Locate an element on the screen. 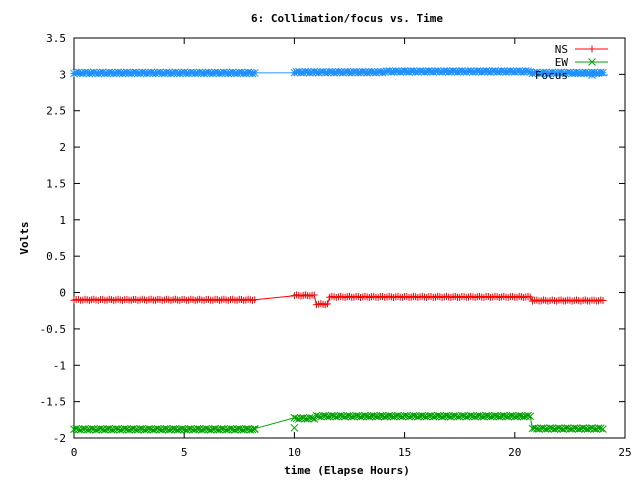  x-tick-label: 0 is located at coordinates (74, 452).